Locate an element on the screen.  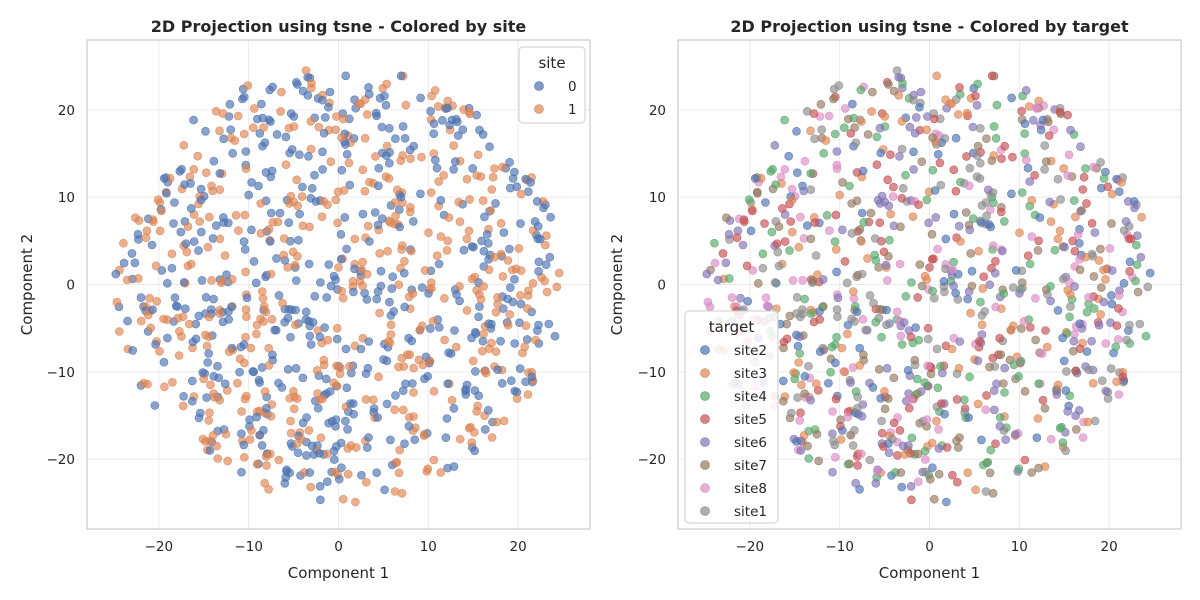
legend-label-site7: site7 is located at coordinates (750, 466).